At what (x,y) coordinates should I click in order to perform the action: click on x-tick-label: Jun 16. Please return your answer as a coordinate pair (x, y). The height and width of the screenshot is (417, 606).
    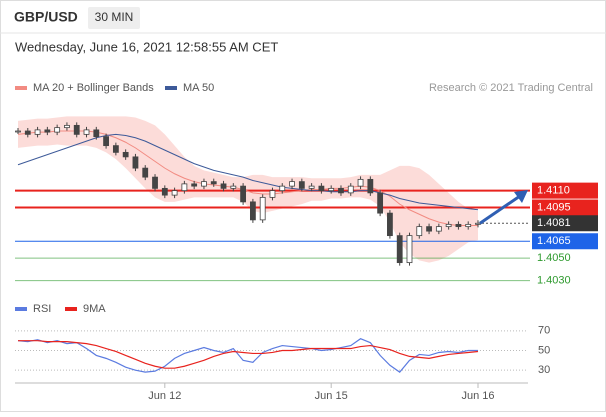
    Looking at the image, I should click on (477, 396).